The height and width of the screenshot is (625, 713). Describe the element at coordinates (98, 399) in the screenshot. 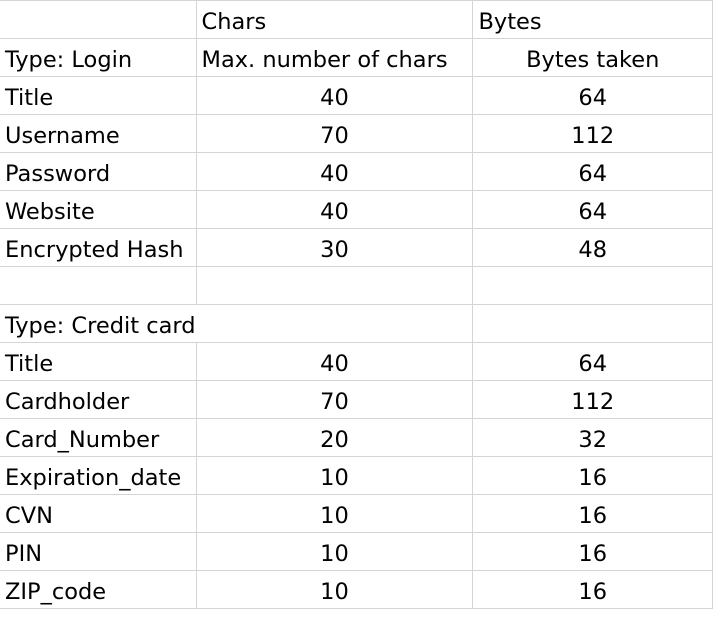

I see `field-name-cell: Cardholder` at that location.